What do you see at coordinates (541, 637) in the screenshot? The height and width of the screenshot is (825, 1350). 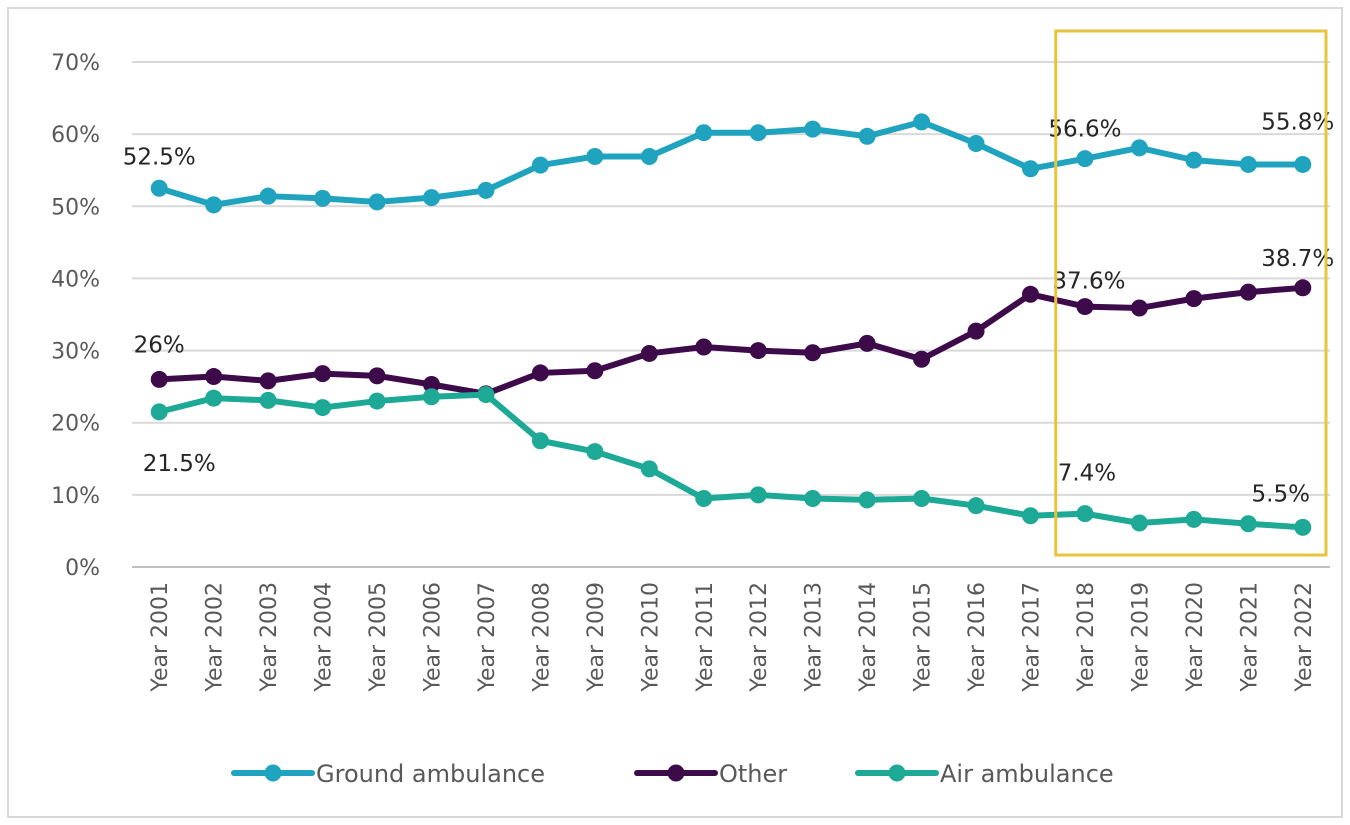 I see `x-tick-label: Year 2008` at bounding box center [541, 637].